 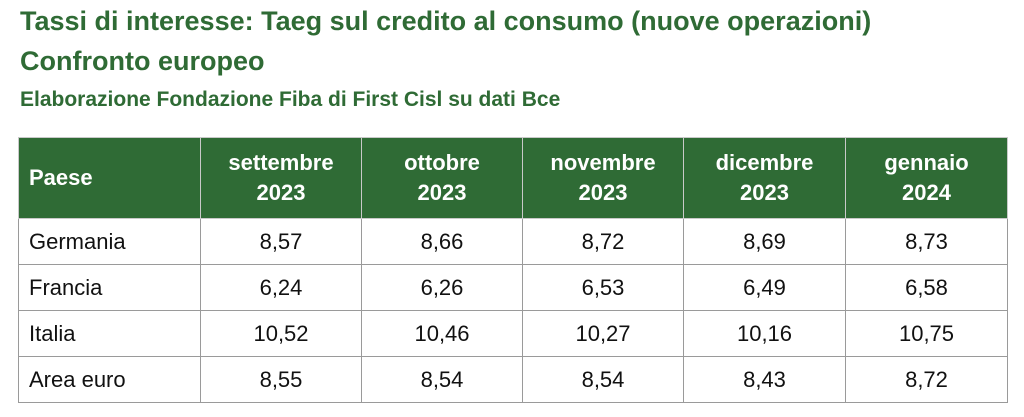 I want to click on value-cell: 8,73, so click(x=926, y=241).